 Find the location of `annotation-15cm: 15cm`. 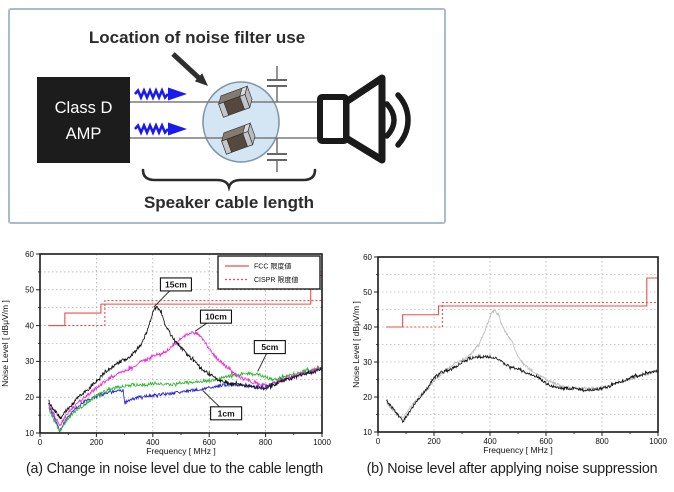

annotation-15cm: 15cm is located at coordinates (172, 292).